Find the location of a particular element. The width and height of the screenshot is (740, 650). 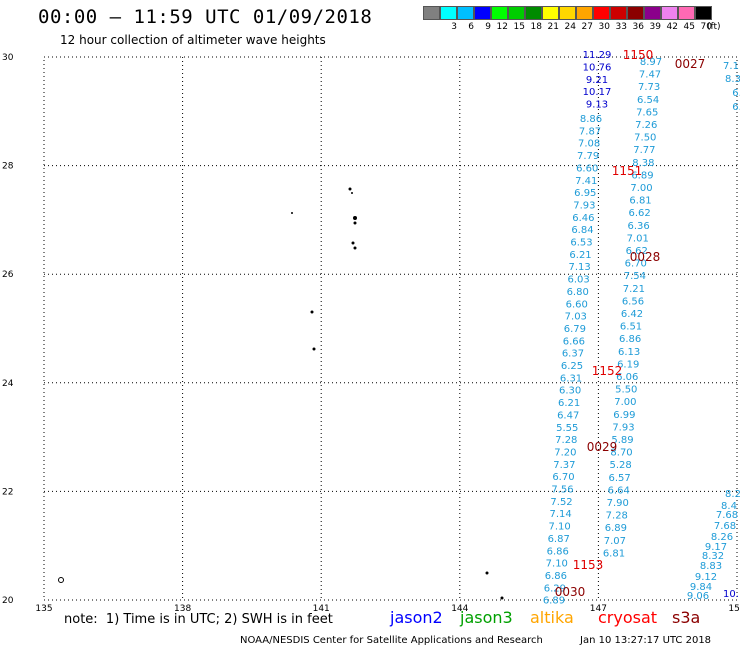

color-legend-labels: 3 6 9 12 15 18 21 24 27 30 33 36 39 42 45 70 is located at coordinates (567, 27).